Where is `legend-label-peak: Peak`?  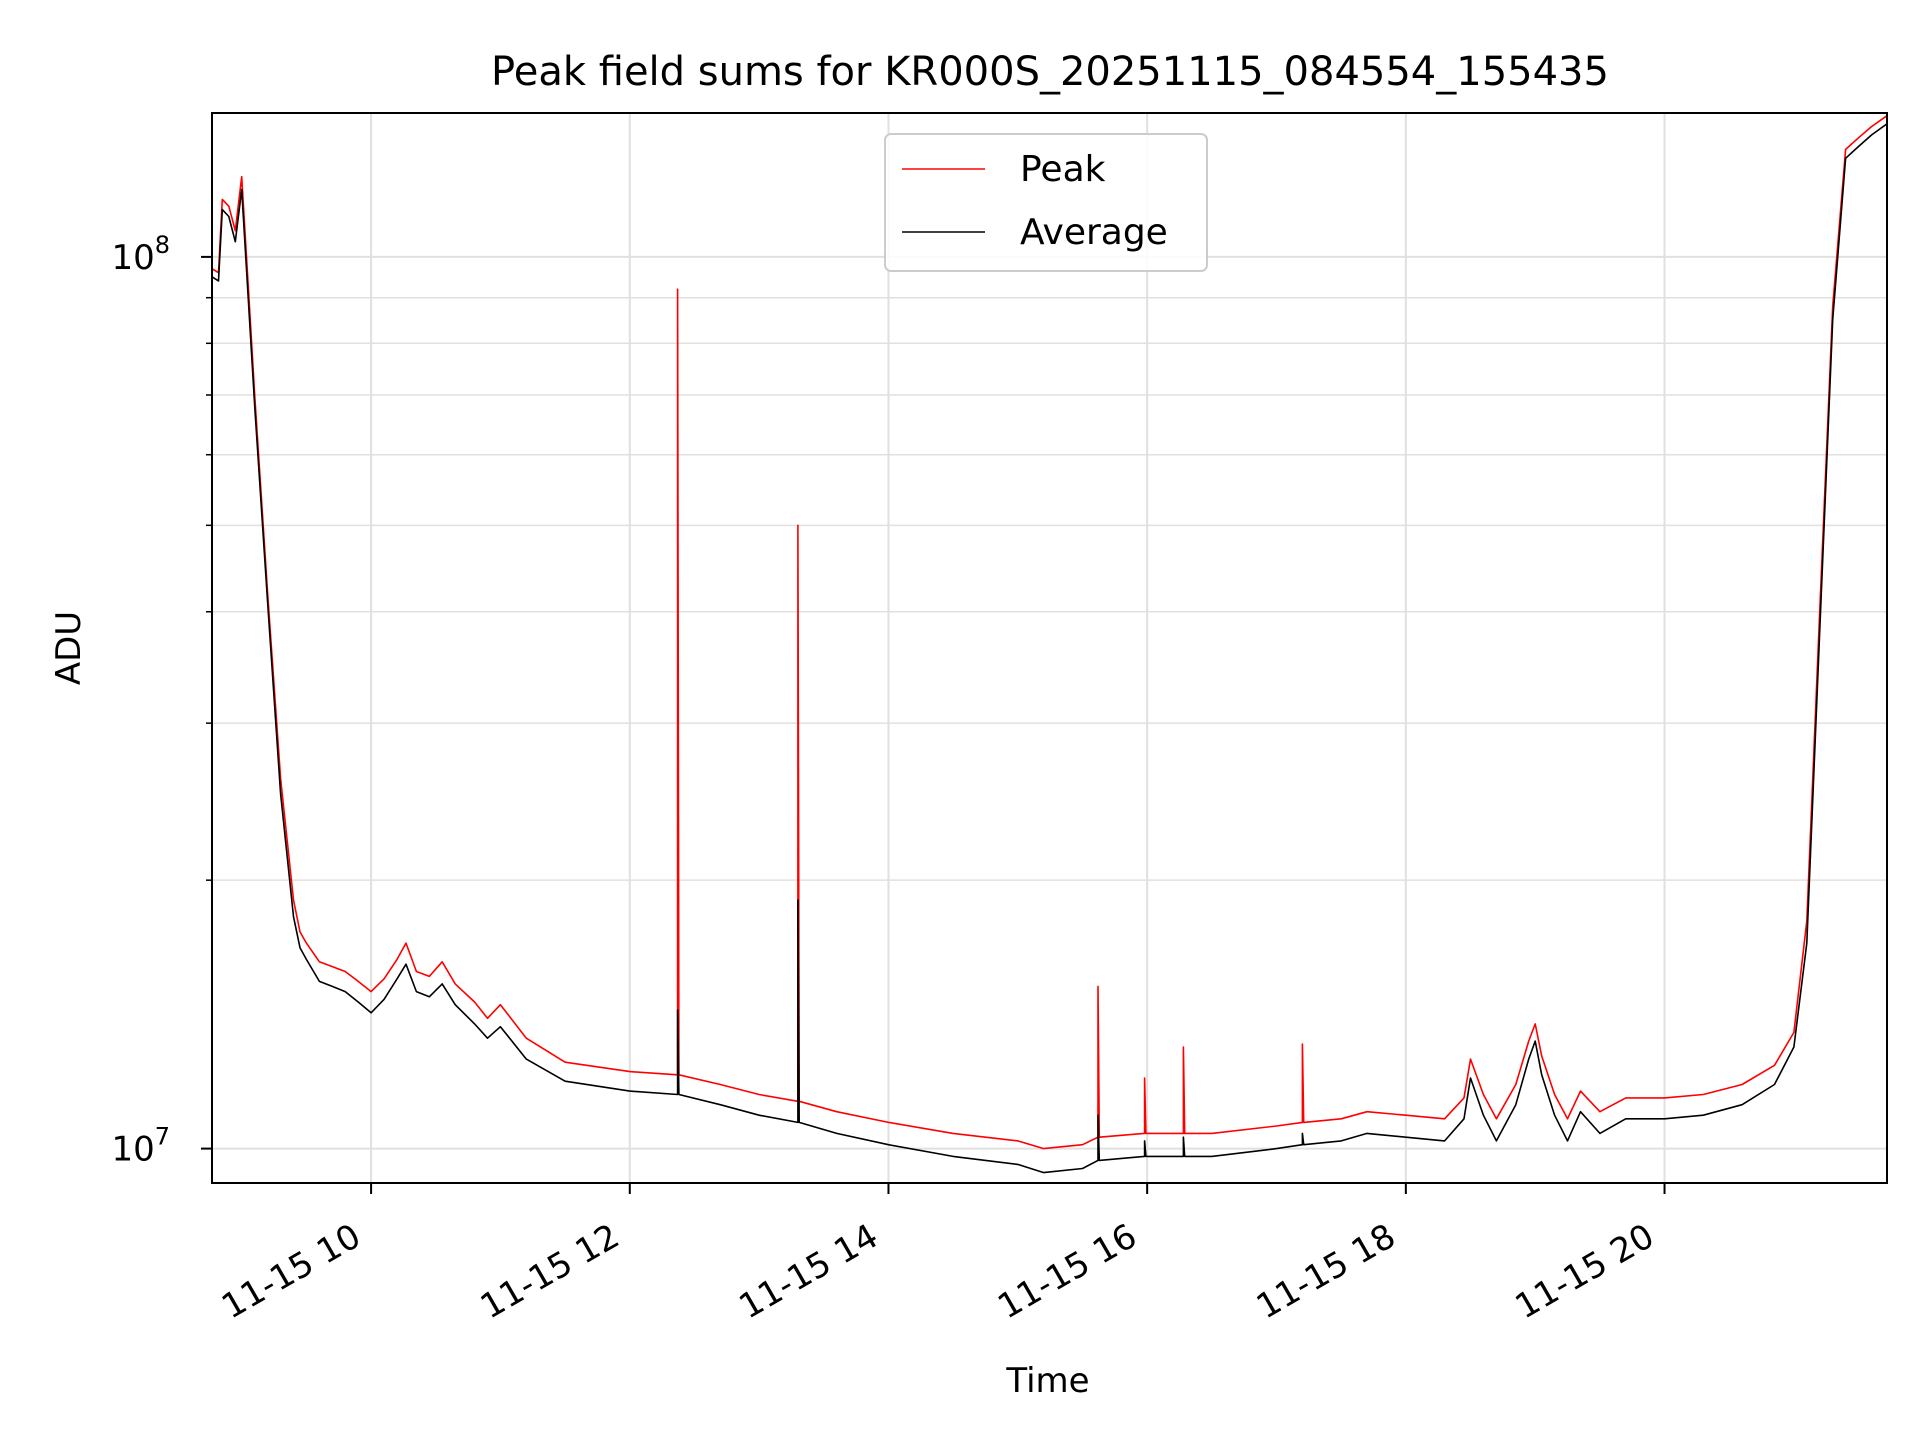
legend-label-peak: Peak is located at coordinates (1063, 169).